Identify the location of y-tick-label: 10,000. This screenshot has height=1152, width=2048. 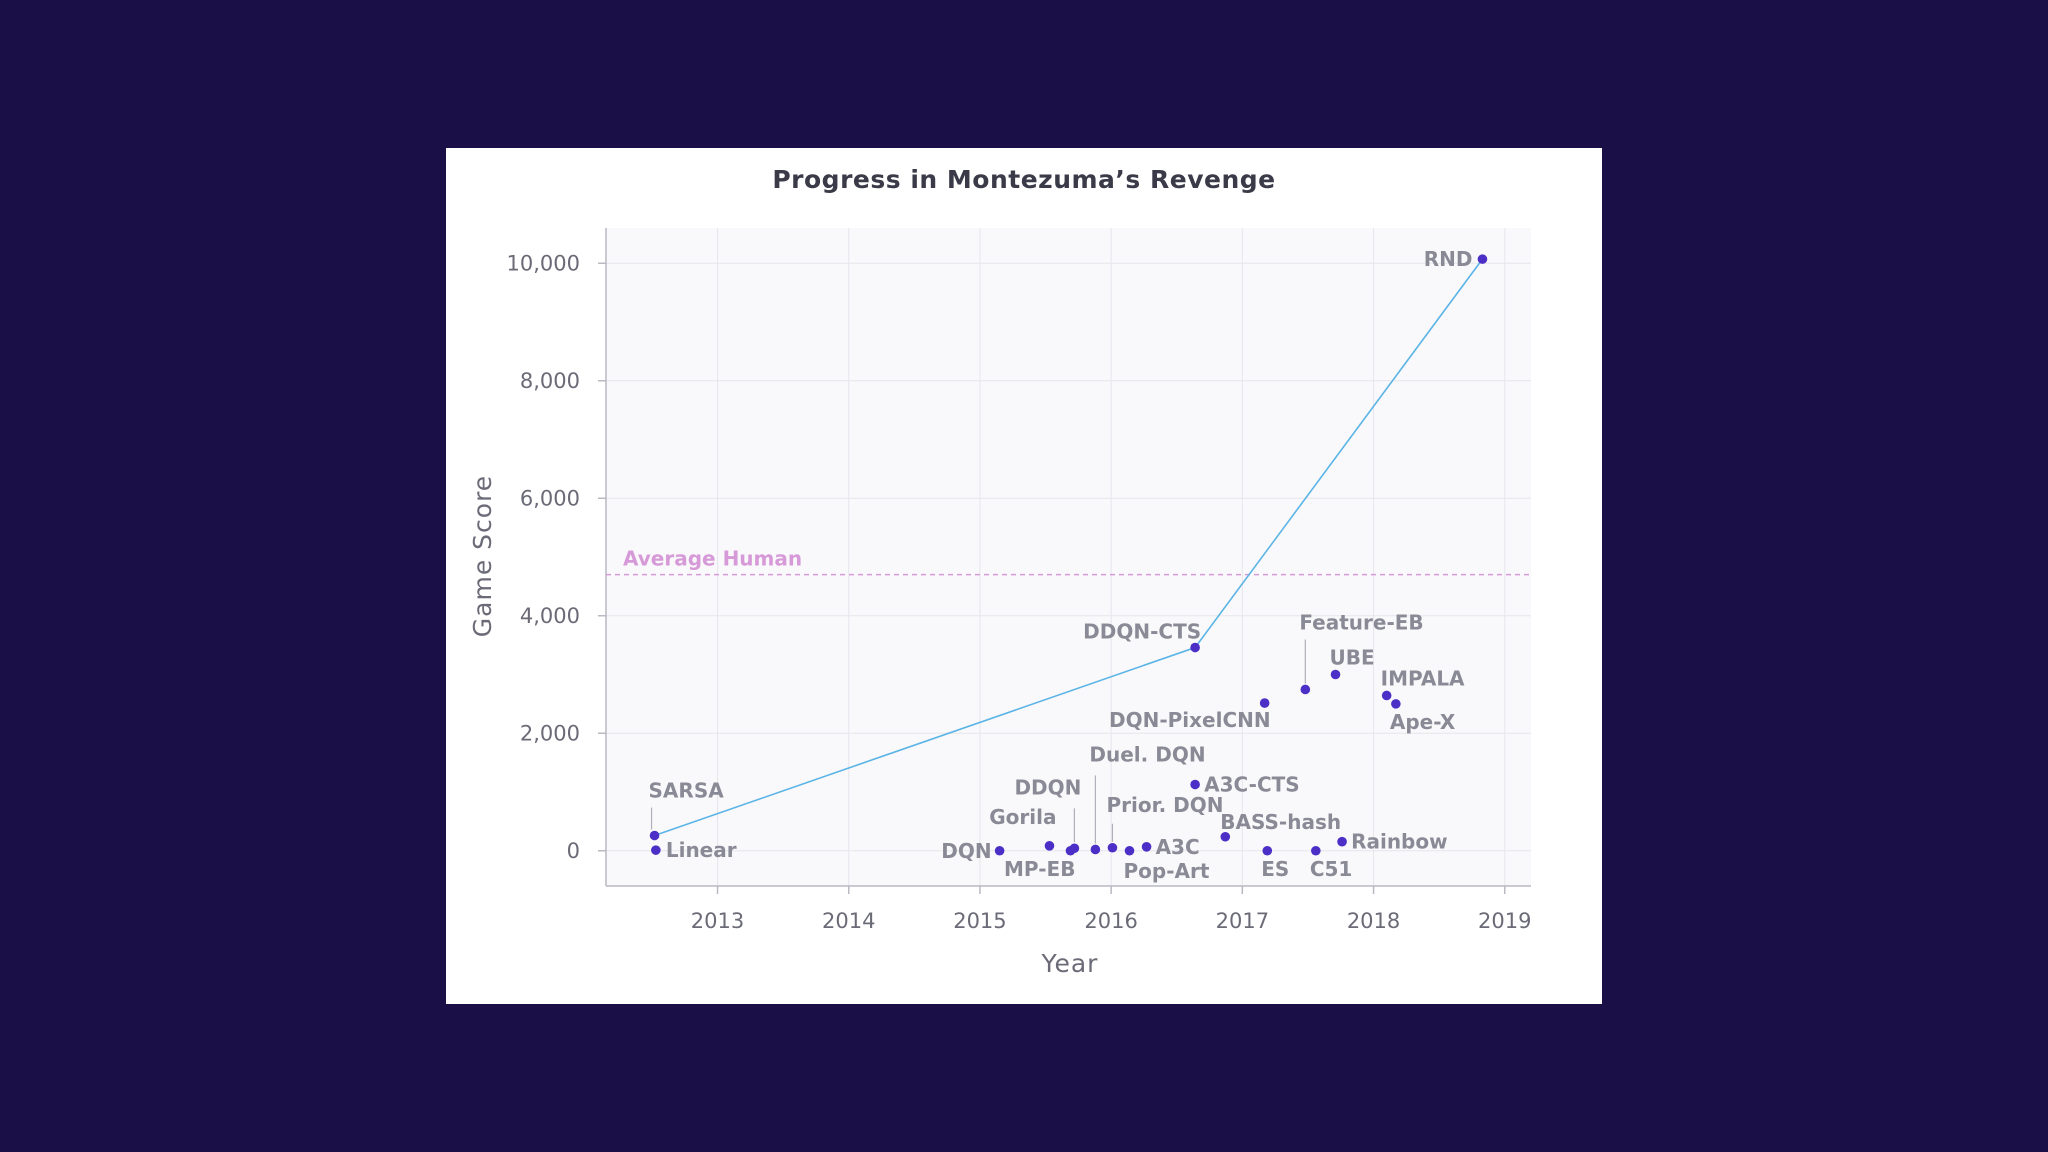
(543, 263).